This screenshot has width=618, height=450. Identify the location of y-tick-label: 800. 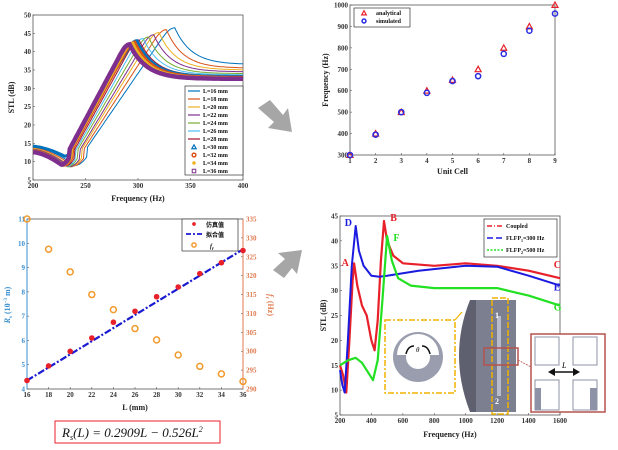
(343, 48).